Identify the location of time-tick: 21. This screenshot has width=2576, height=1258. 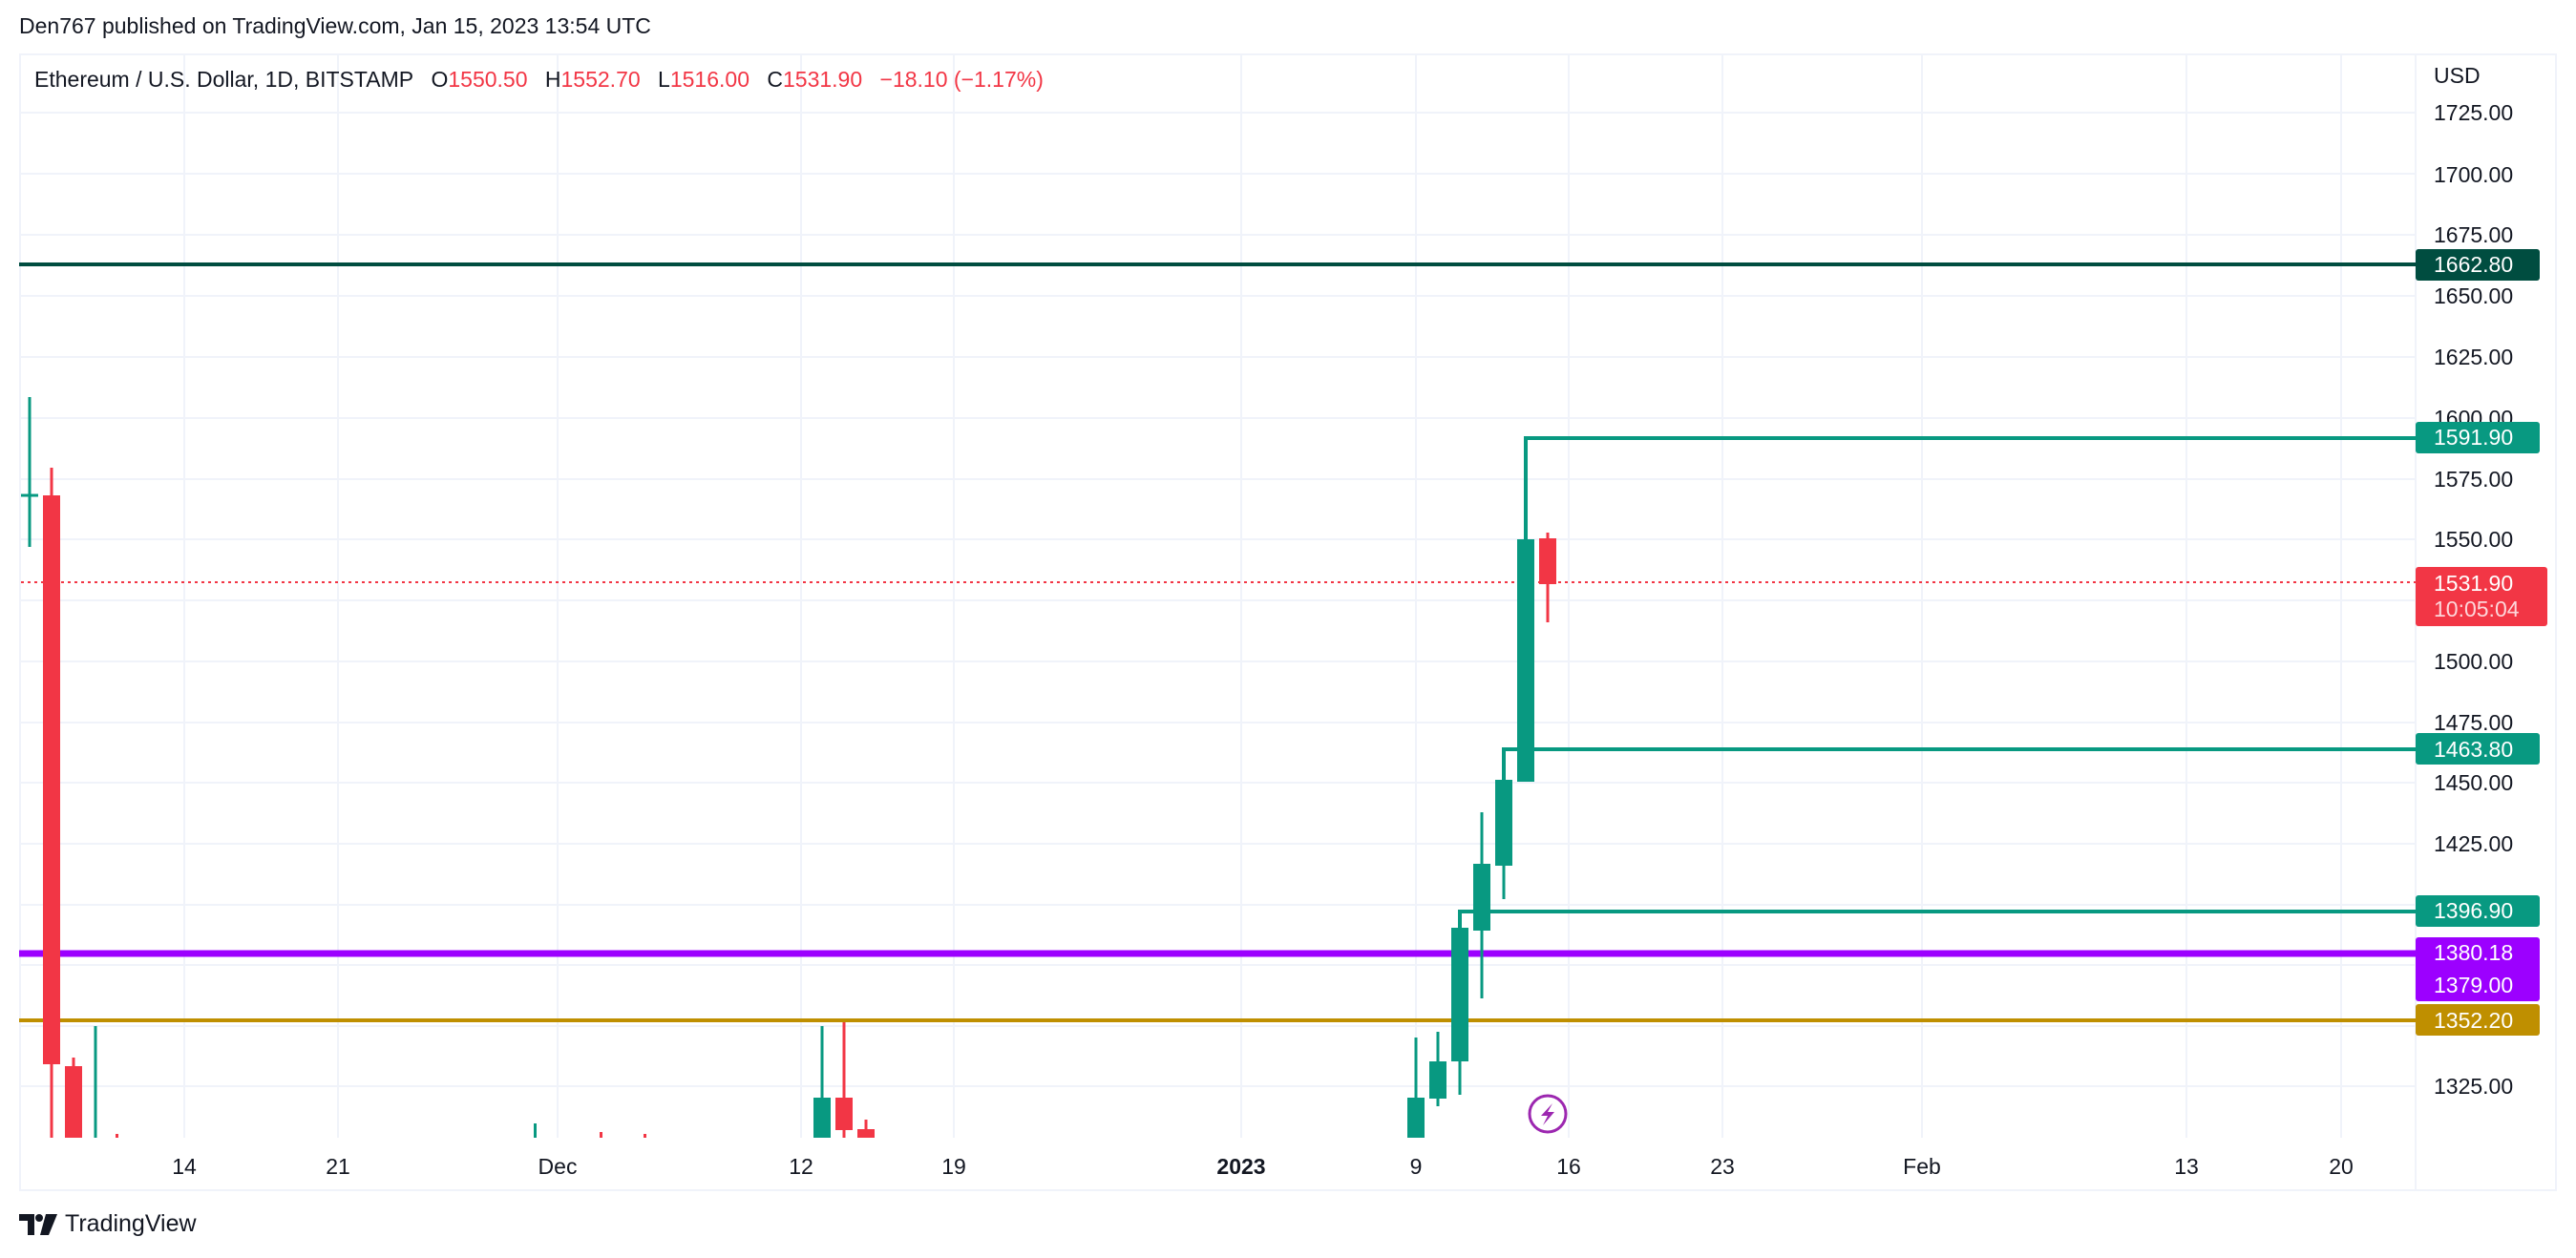
(338, 1167).